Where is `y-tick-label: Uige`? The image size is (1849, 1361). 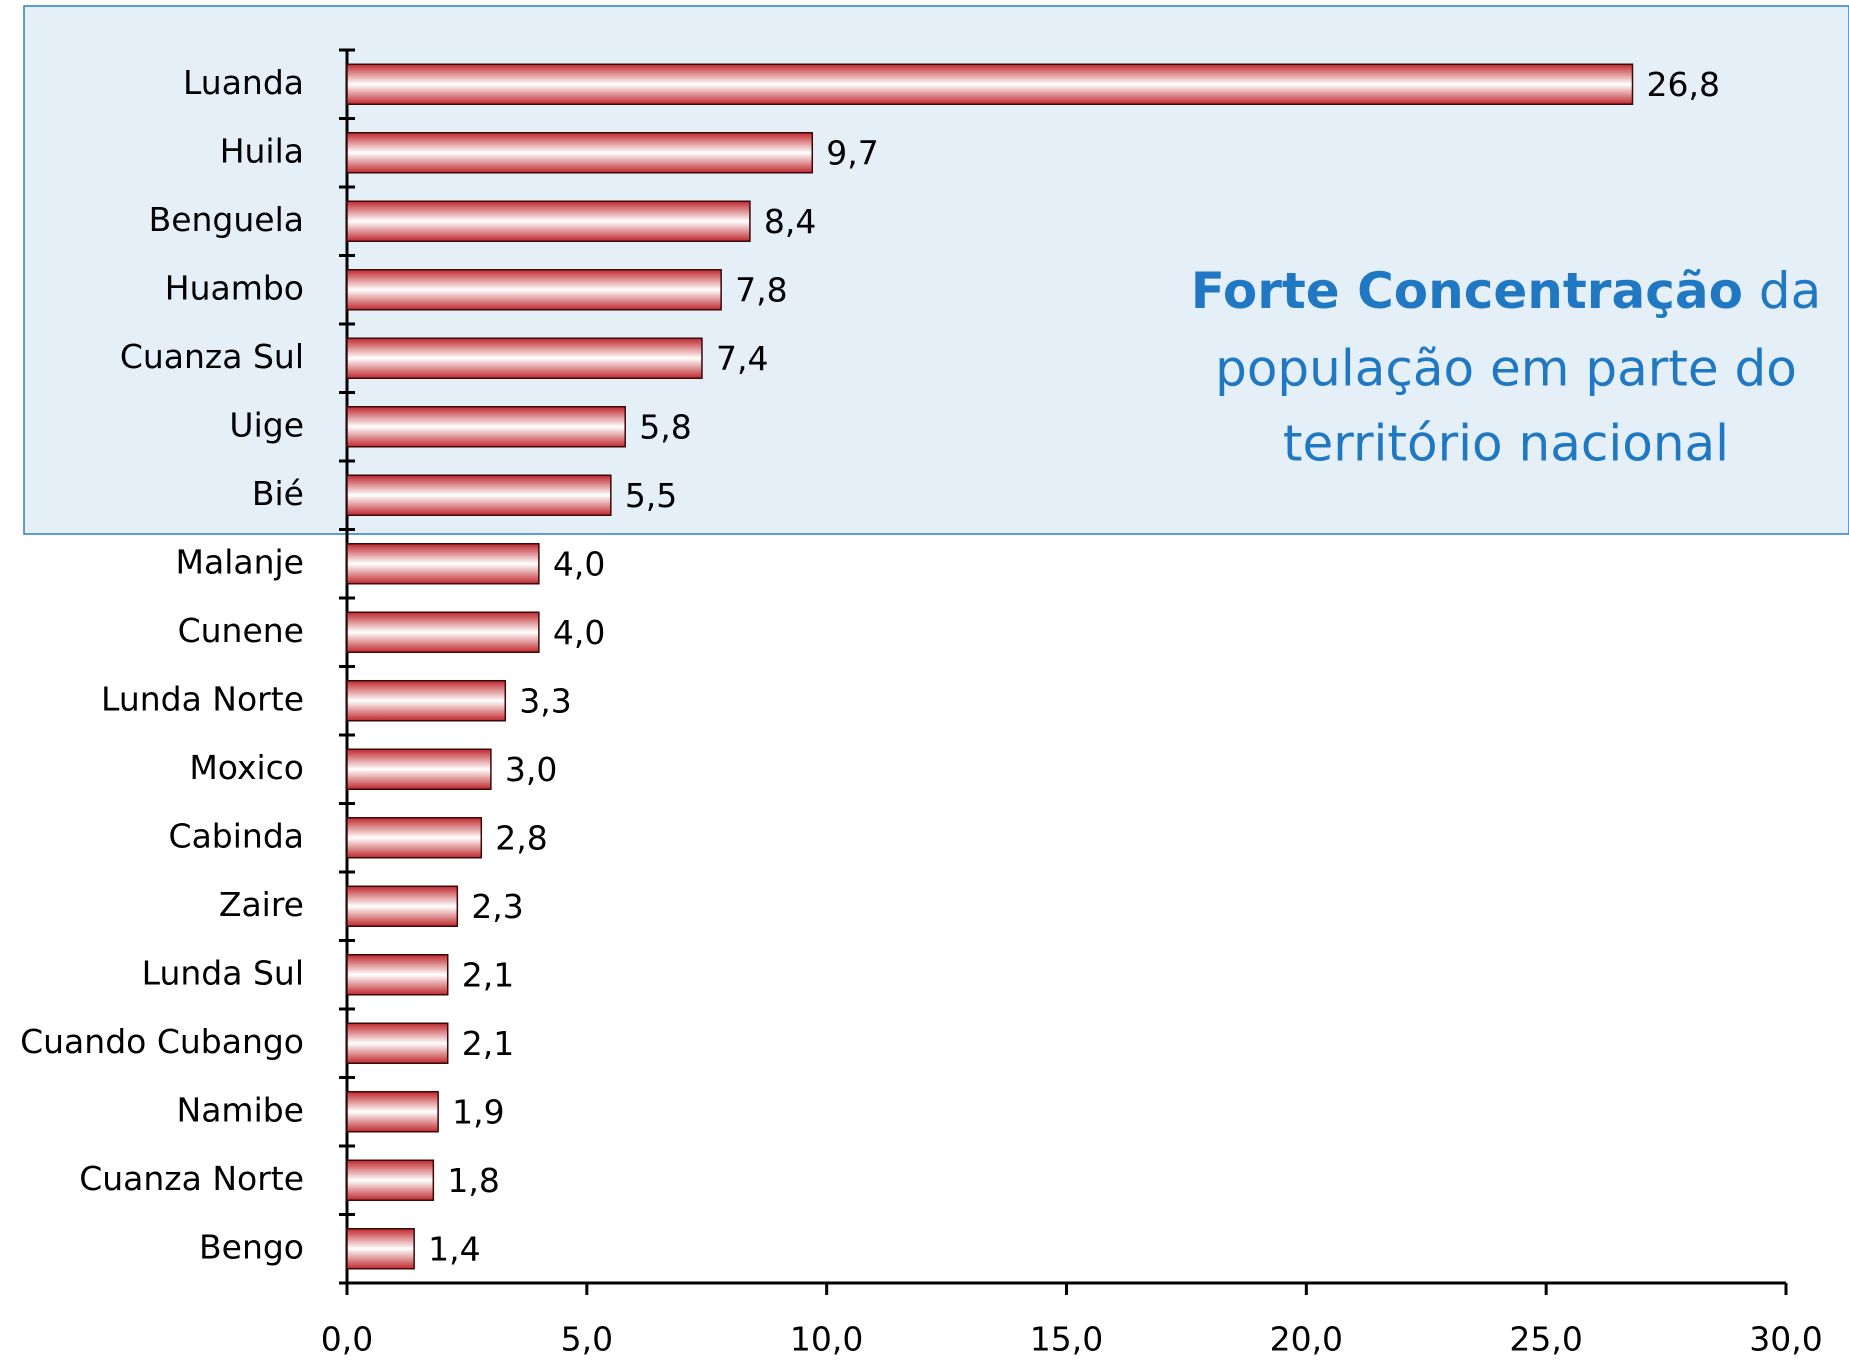 y-tick-label: Uige is located at coordinates (266, 424).